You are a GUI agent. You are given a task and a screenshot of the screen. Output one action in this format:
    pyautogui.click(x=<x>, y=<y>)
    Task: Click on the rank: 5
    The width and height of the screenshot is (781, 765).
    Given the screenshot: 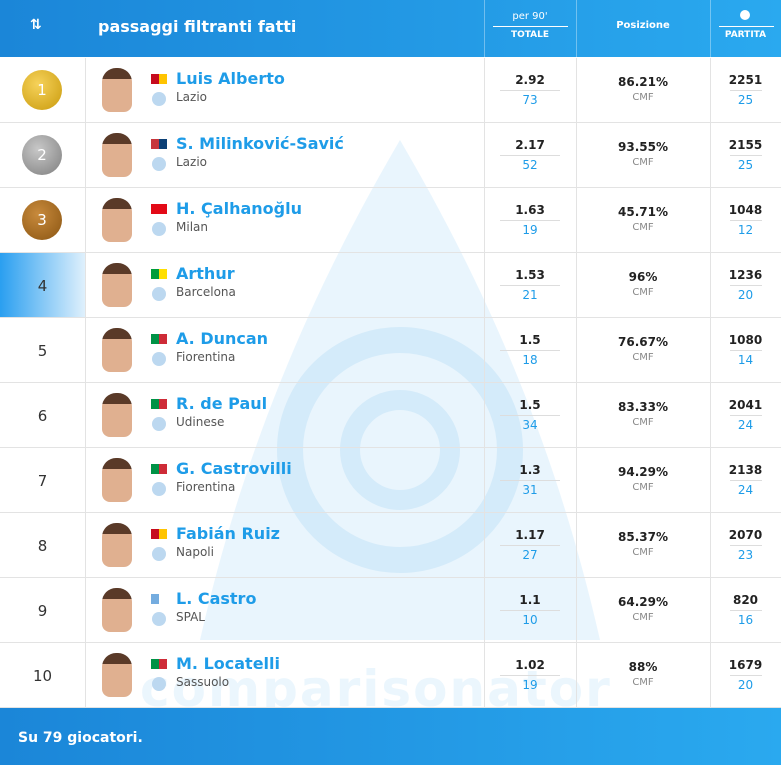 What is the action you would take?
    pyautogui.click(x=42, y=351)
    